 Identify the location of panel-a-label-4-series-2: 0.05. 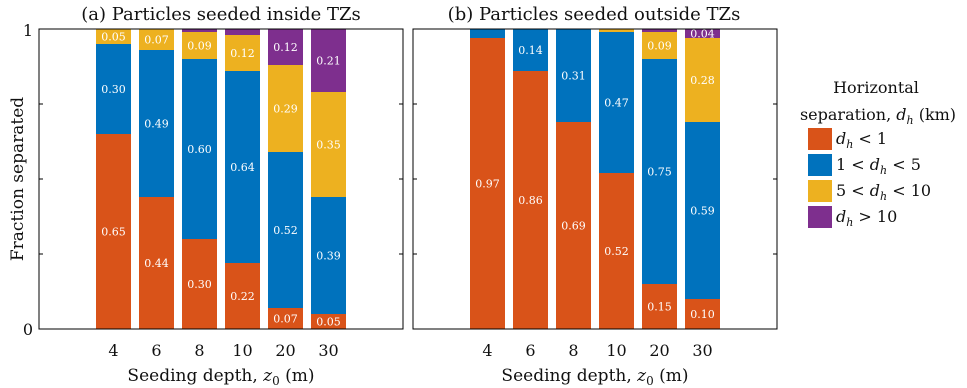
(113, 37).